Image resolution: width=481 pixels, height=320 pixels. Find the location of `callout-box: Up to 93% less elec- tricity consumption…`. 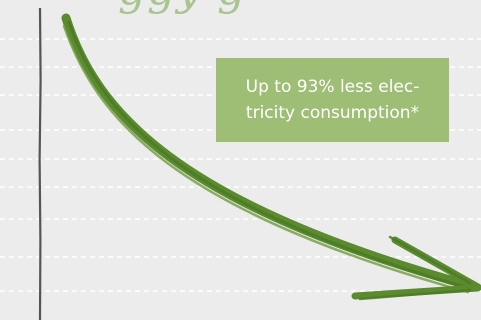

callout-box: Up to 93% less elec- tricity consumption… is located at coordinates (332, 100).